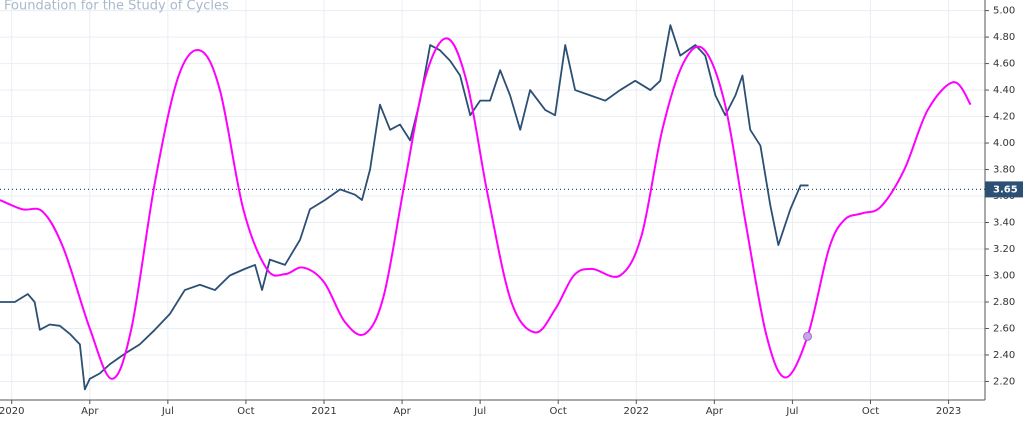  I want to click on y-tick-label: 2.80, so click(1004, 302).